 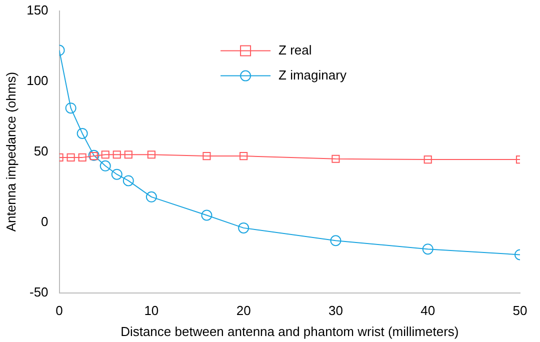 I want to click on x-tick-label: 50, so click(x=520, y=310).